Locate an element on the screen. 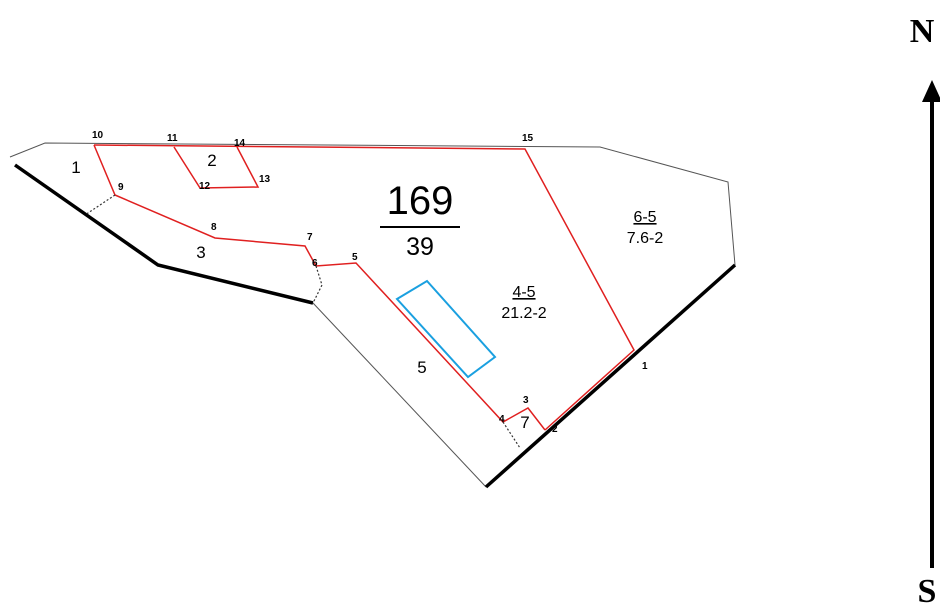 This screenshot has height=613, width=940. arrow-head is located at coordinates (931, 91).